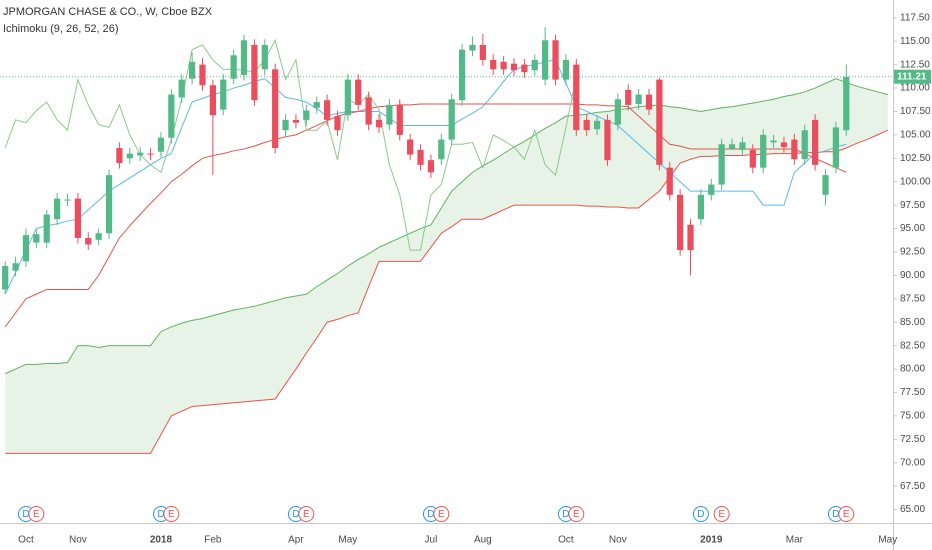 The image size is (932, 550). Describe the element at coordinates (108, 12) in the screenshot. I see `chart-title: JPMORGAN CHASE & CO., W, Cboe BZX` at that location.